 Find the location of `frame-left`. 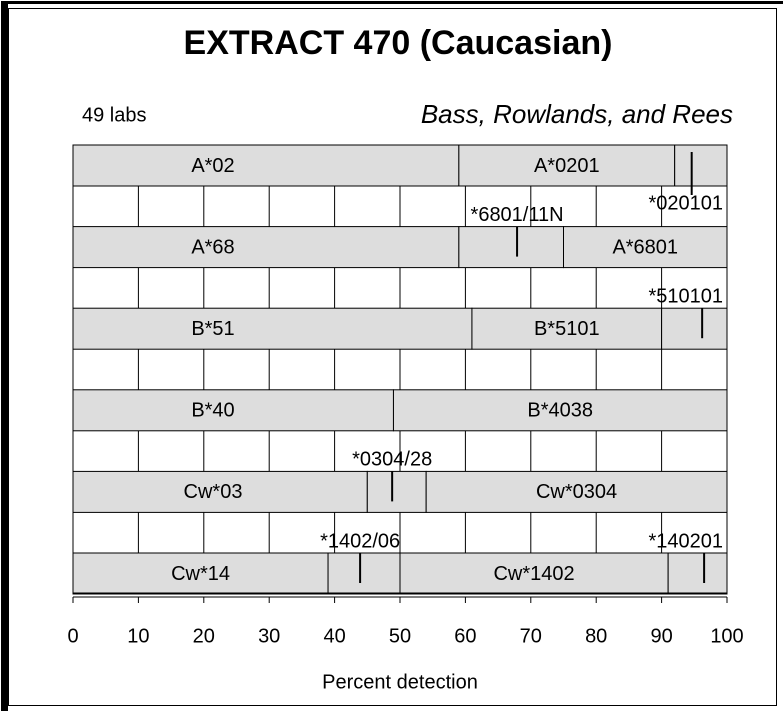

frame-left is located at coordinates (4, 356).